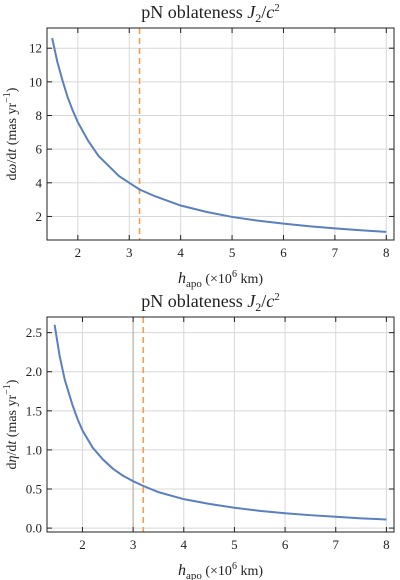  Describe the element at coordinates (34, 332) in the screenshot. I see `y-tick-label: 2.5` at that location.